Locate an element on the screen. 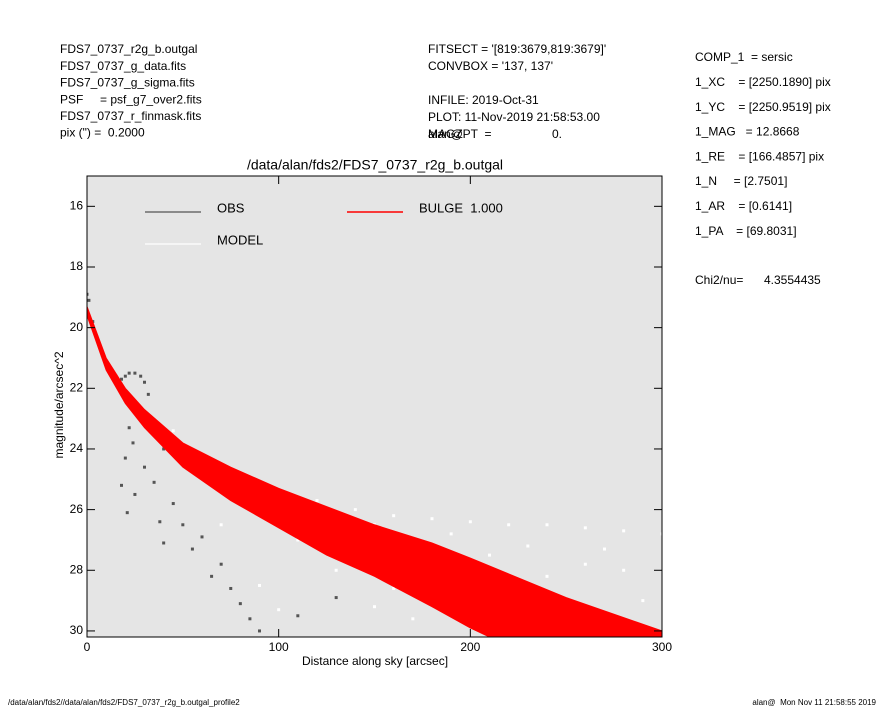 The height and width of the screenshot is (713, 885). parameter: 1_AR = [0.6141] is located at coordinates (743, 206).